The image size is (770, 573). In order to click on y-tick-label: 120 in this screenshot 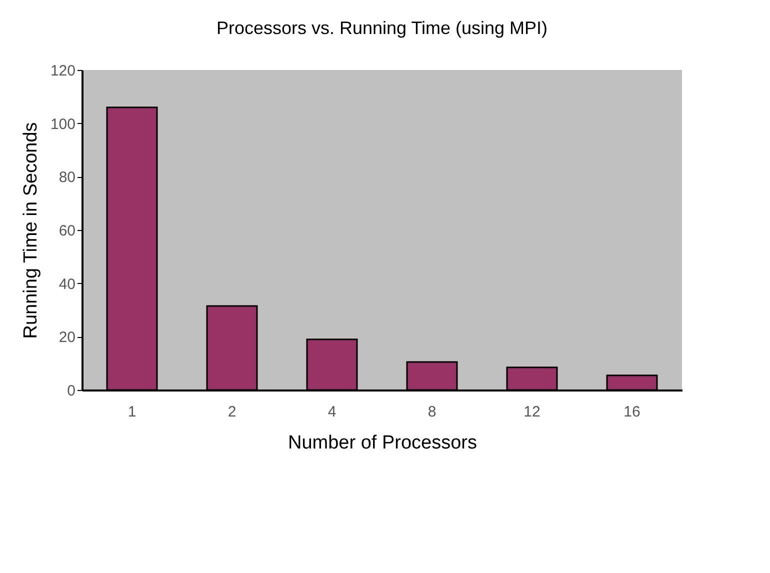, I will do `click(63, 71)`.